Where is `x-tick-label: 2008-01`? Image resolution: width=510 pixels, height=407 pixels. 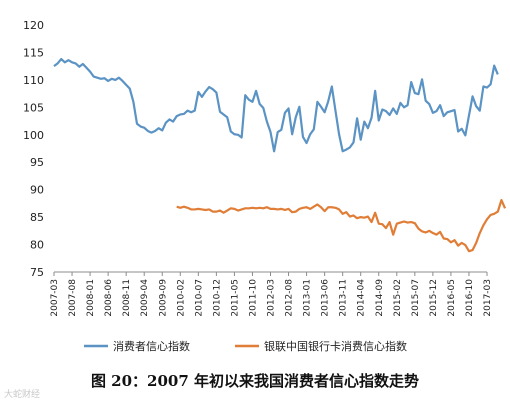
x-tick-label: 2008-01 is located at coordinates (91, 298).